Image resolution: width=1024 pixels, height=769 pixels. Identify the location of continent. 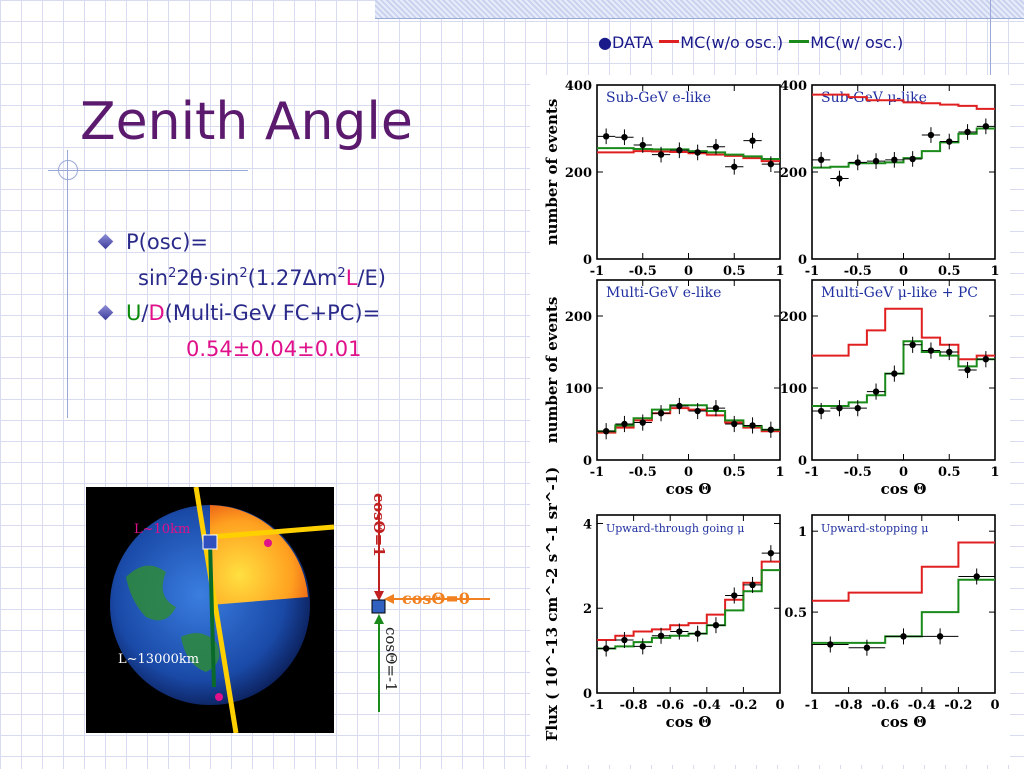
(200, 652).